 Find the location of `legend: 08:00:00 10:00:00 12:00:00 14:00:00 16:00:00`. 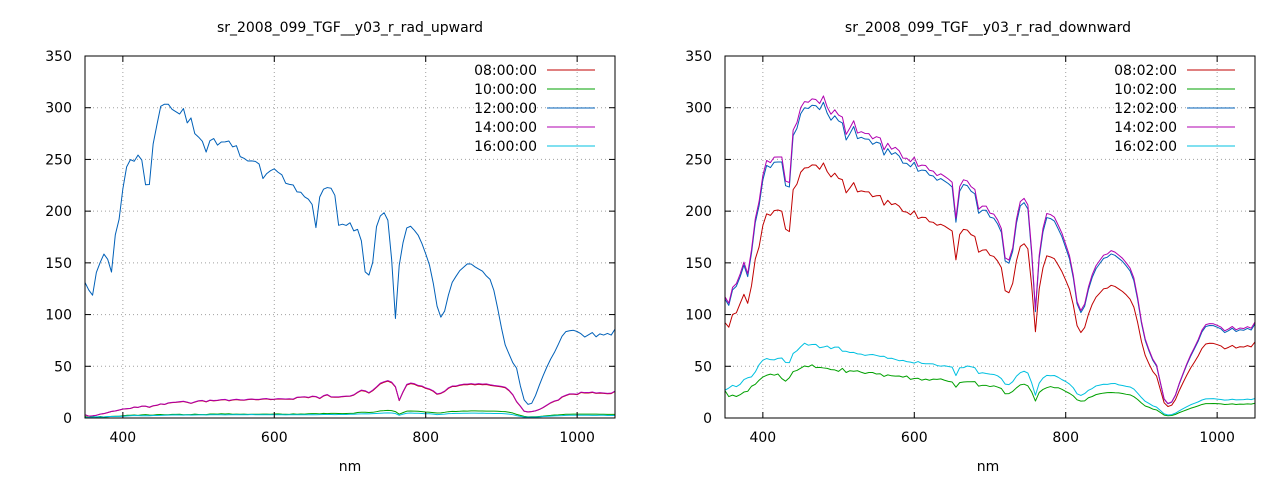

legend: 08:00:00 10:00:00 12:00:00 14:00:00 16:00:00 is located at coordinates (534, 109).